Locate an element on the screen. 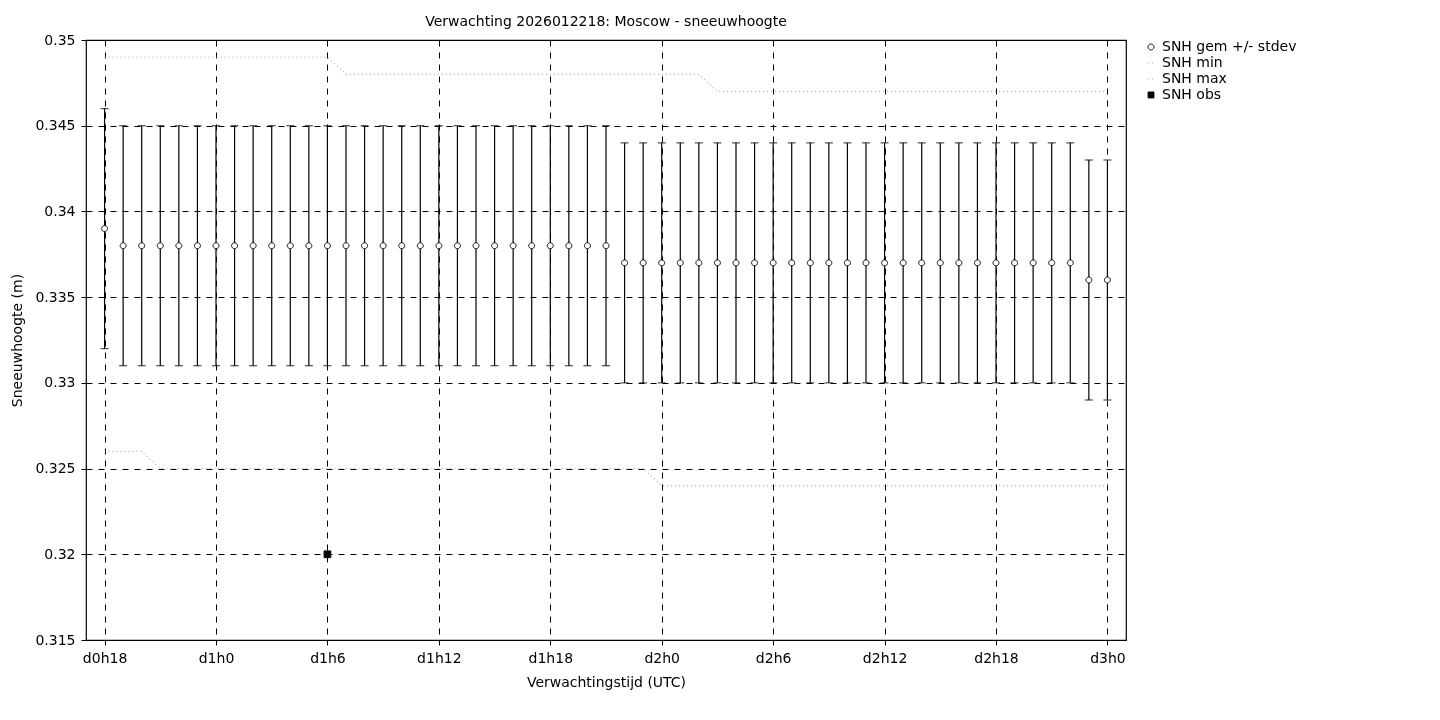  x-tick-label: d2h0 is located at coordinates (662, 657).